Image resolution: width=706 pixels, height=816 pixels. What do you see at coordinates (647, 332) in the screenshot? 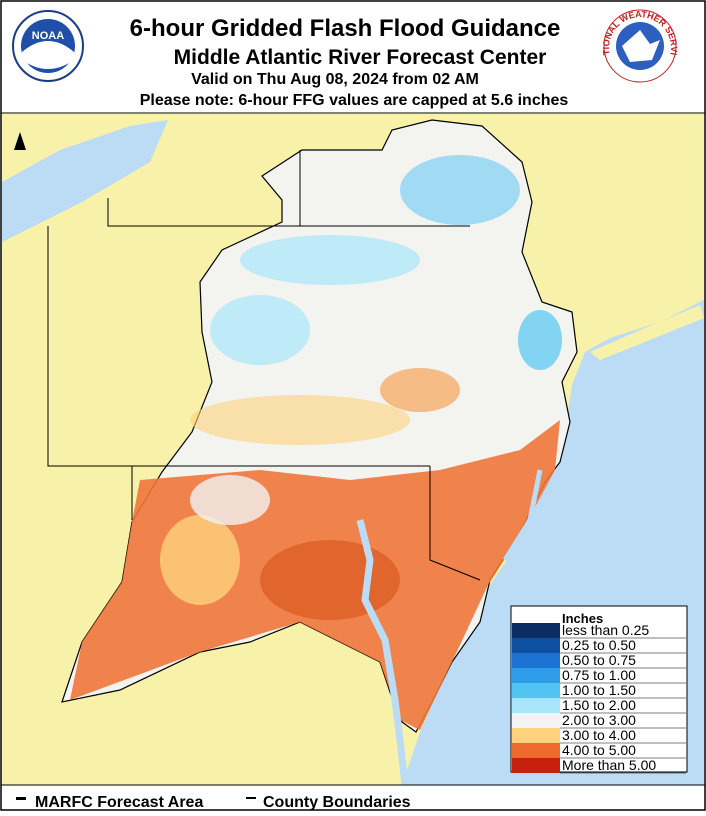
I see `long-island` at bounding box center [647, 332].